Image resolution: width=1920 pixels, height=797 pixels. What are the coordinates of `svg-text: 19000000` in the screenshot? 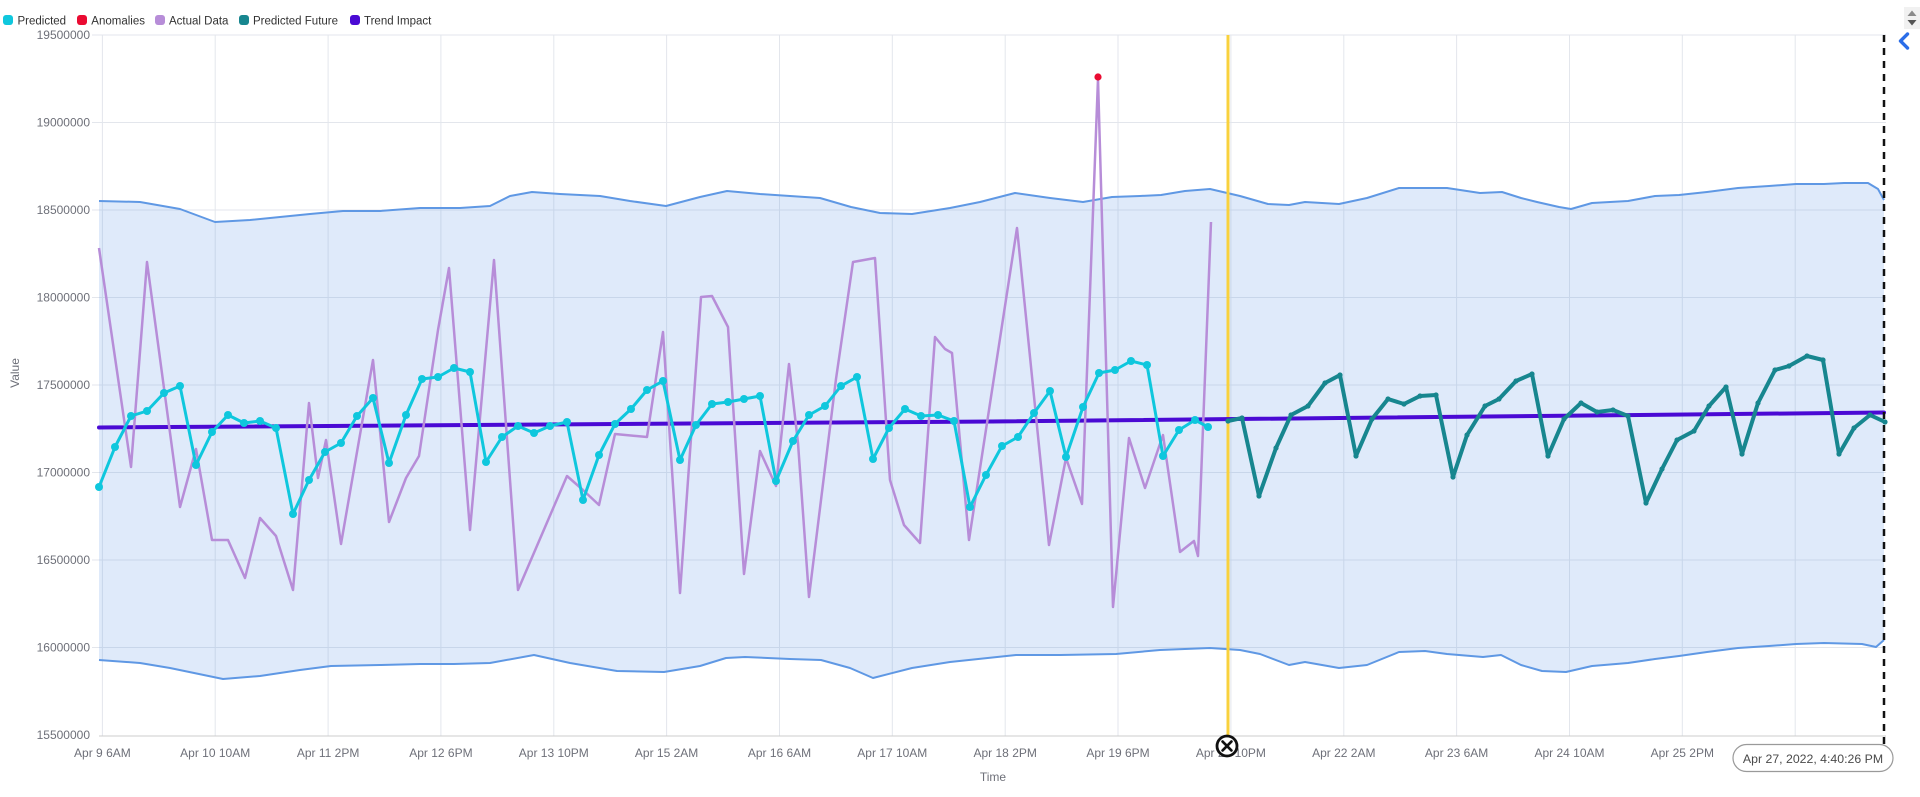 It's located at (64, 123).